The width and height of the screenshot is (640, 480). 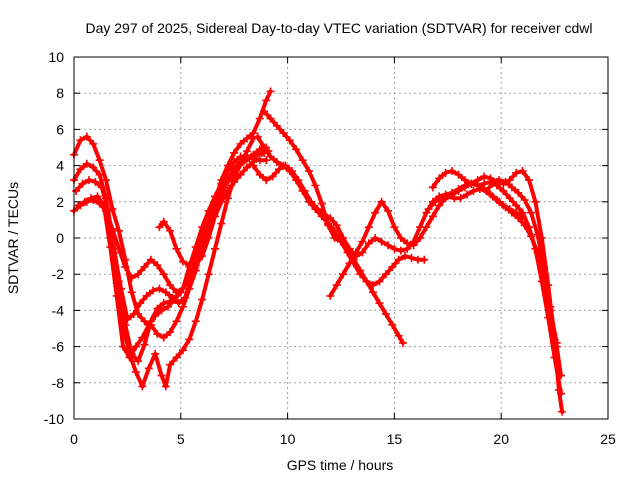 What do you see at coordinates (74, 439) in the screenshot?
I see `x-tick-label: 0` at bounding box center [74, 439].